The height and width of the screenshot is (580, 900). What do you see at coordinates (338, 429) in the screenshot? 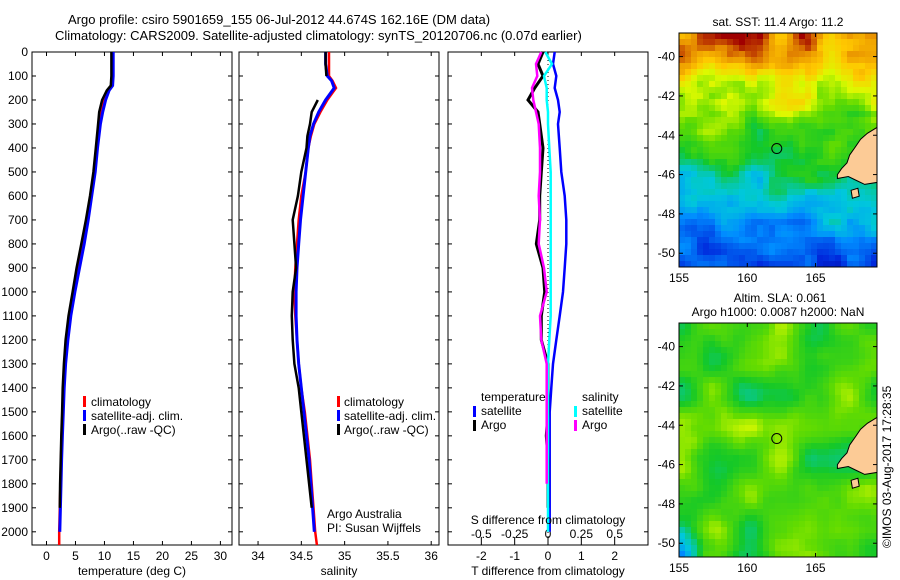
I see `legend-swatch-argo` at bounding box center [338, 429].